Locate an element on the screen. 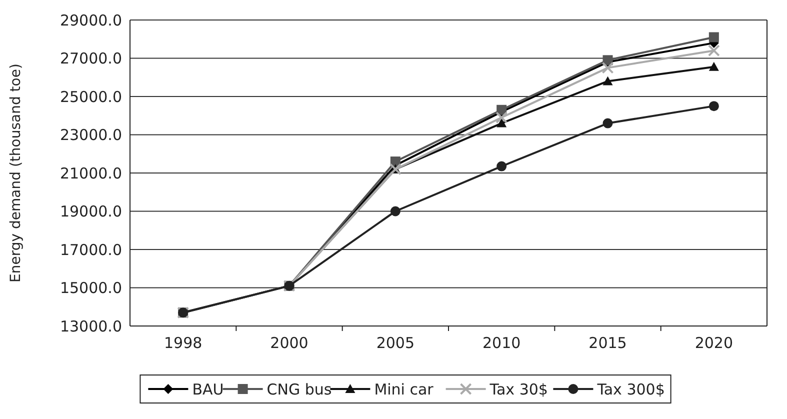  y-axis-title: Energy demand (thousand toe) is located at coordinates (16, 173).